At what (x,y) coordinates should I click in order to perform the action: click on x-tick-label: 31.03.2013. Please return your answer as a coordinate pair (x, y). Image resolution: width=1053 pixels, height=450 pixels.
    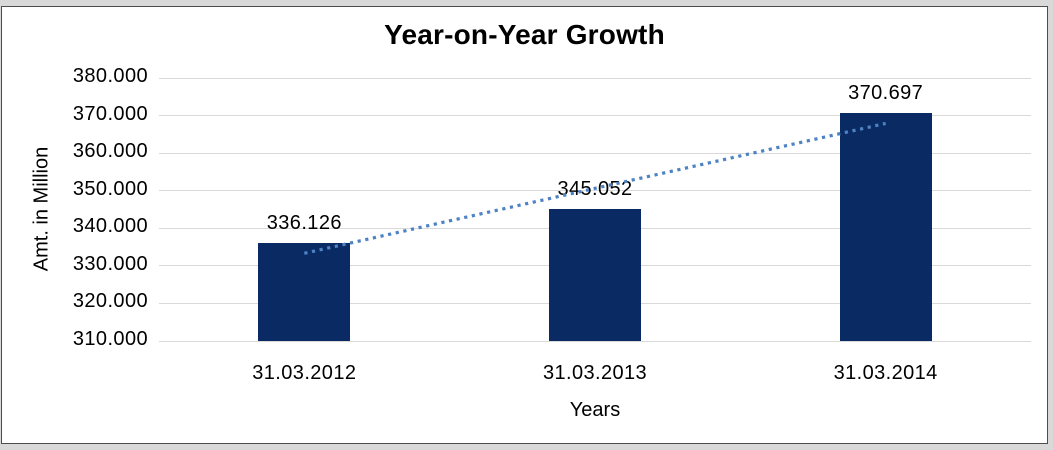
    Looking at the image, I should click on (595, 373).